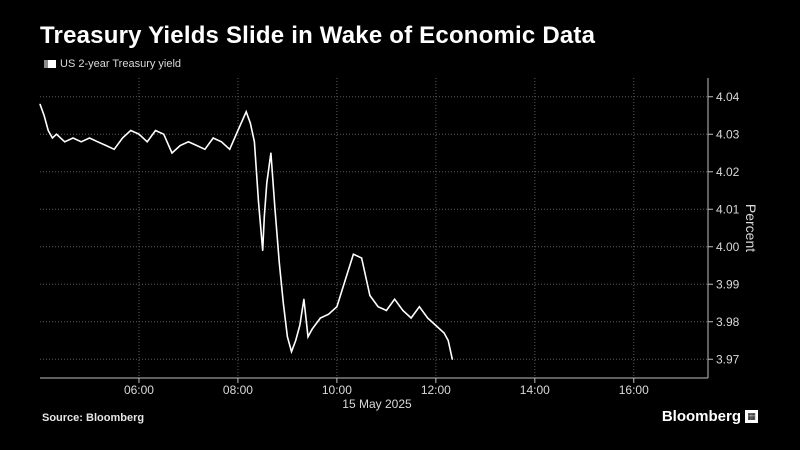 This screenshot has width=800, height=450. Describe the element at coordinates (377, 404) in the screenshot. I see `x-axis-label: 15 May 2025` at that location.